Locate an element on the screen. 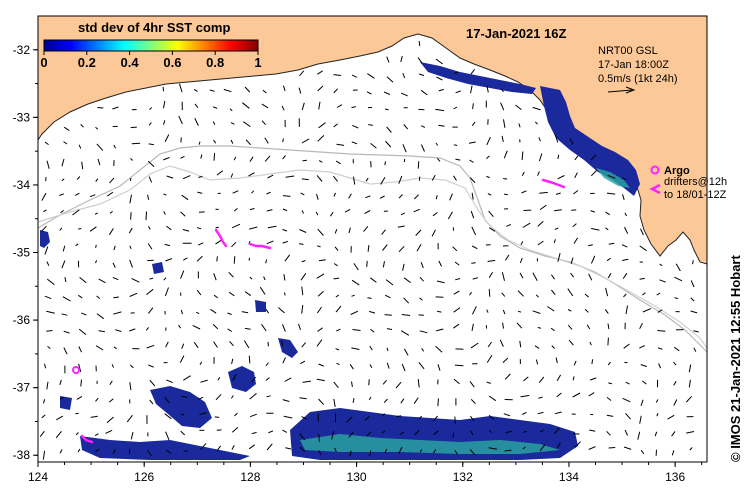 The image size is (749, 496). colorbar: std dev of 4hr SST comp 0 0.2 0.4 0.6 0.8 1 is located at coordinates (150, 45).